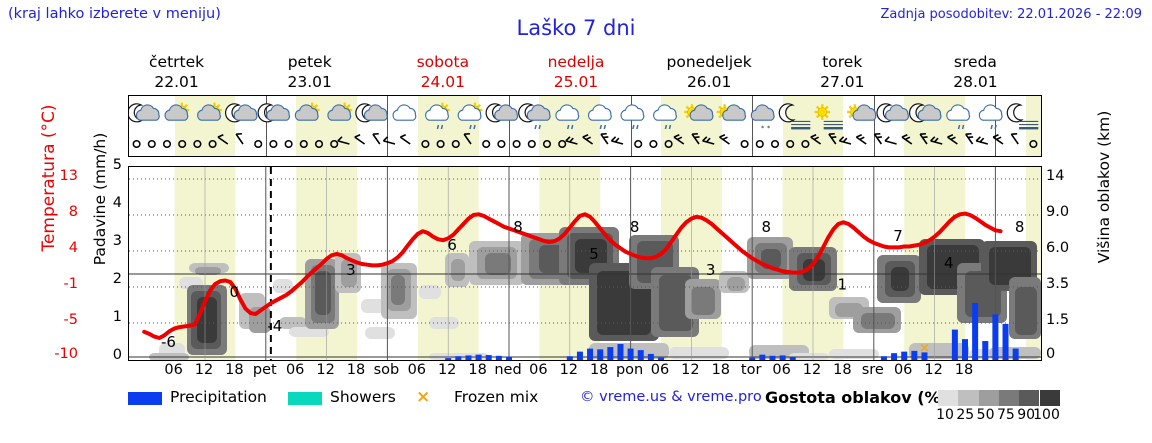 Image resolution: width=1152 pixels, height=443 pixels. I want to click on x-tick-06-12: 06, so click(538, 370).